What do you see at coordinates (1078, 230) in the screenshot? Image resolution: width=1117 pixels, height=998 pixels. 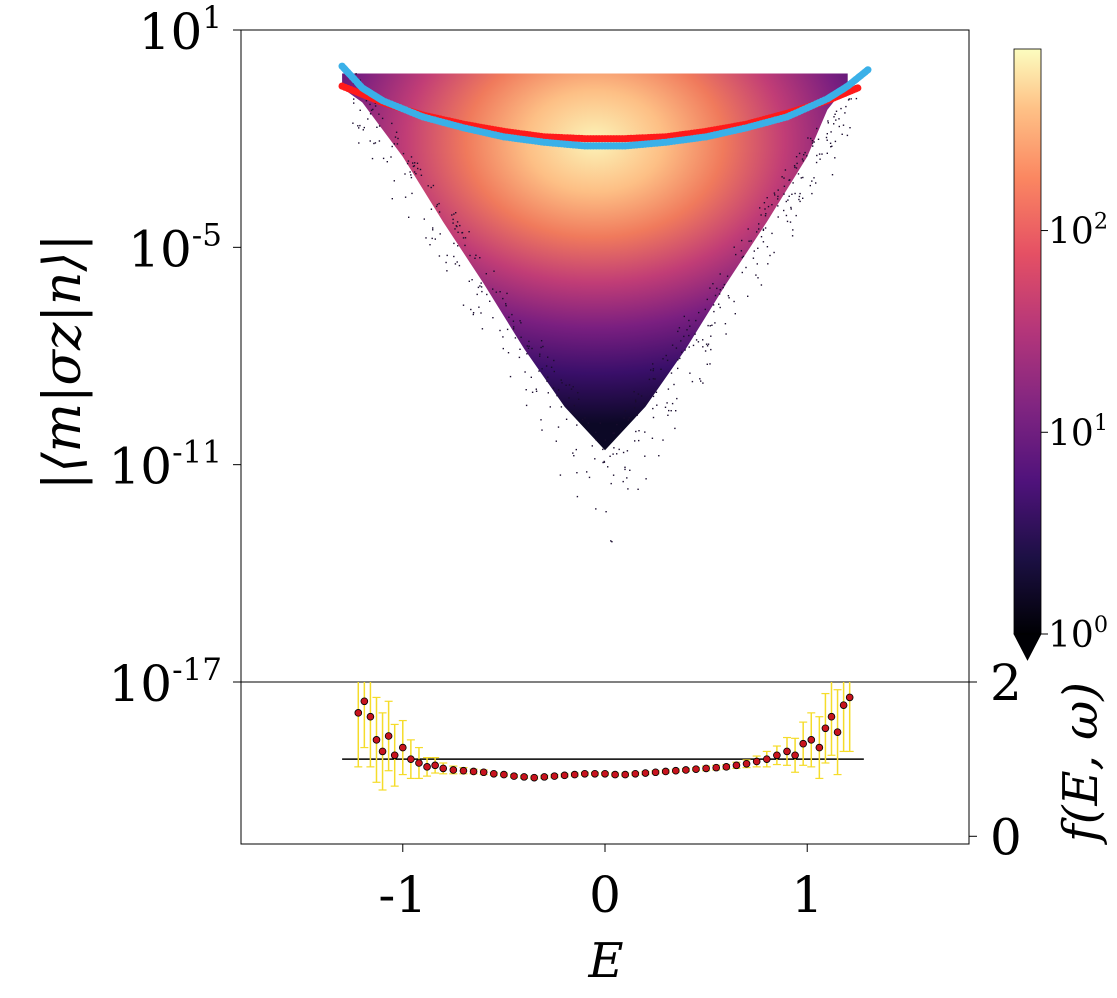 I see `colorbar-tick-label: 102` at bounding box center [1078, 230].